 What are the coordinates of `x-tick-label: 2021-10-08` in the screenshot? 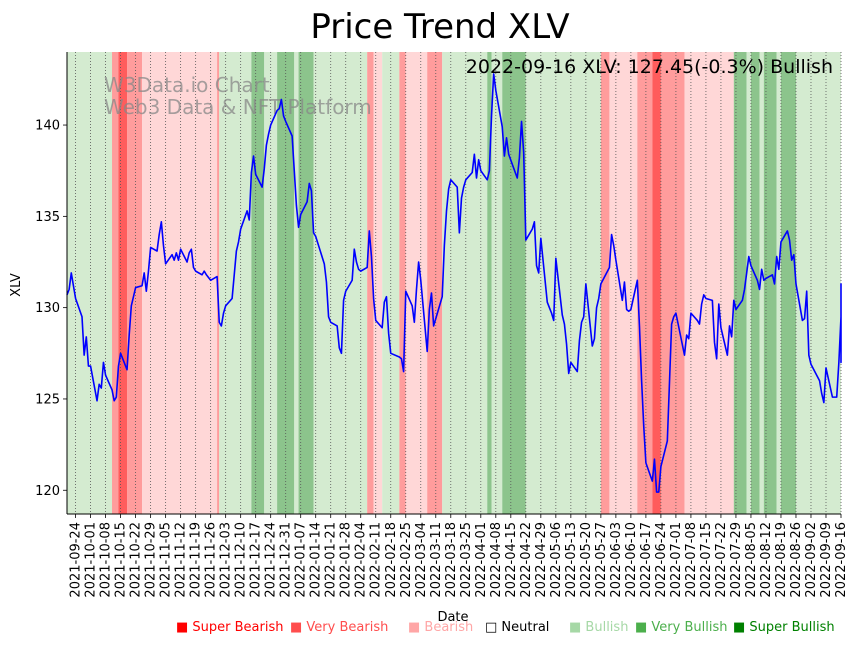 It's located at (106, 560).